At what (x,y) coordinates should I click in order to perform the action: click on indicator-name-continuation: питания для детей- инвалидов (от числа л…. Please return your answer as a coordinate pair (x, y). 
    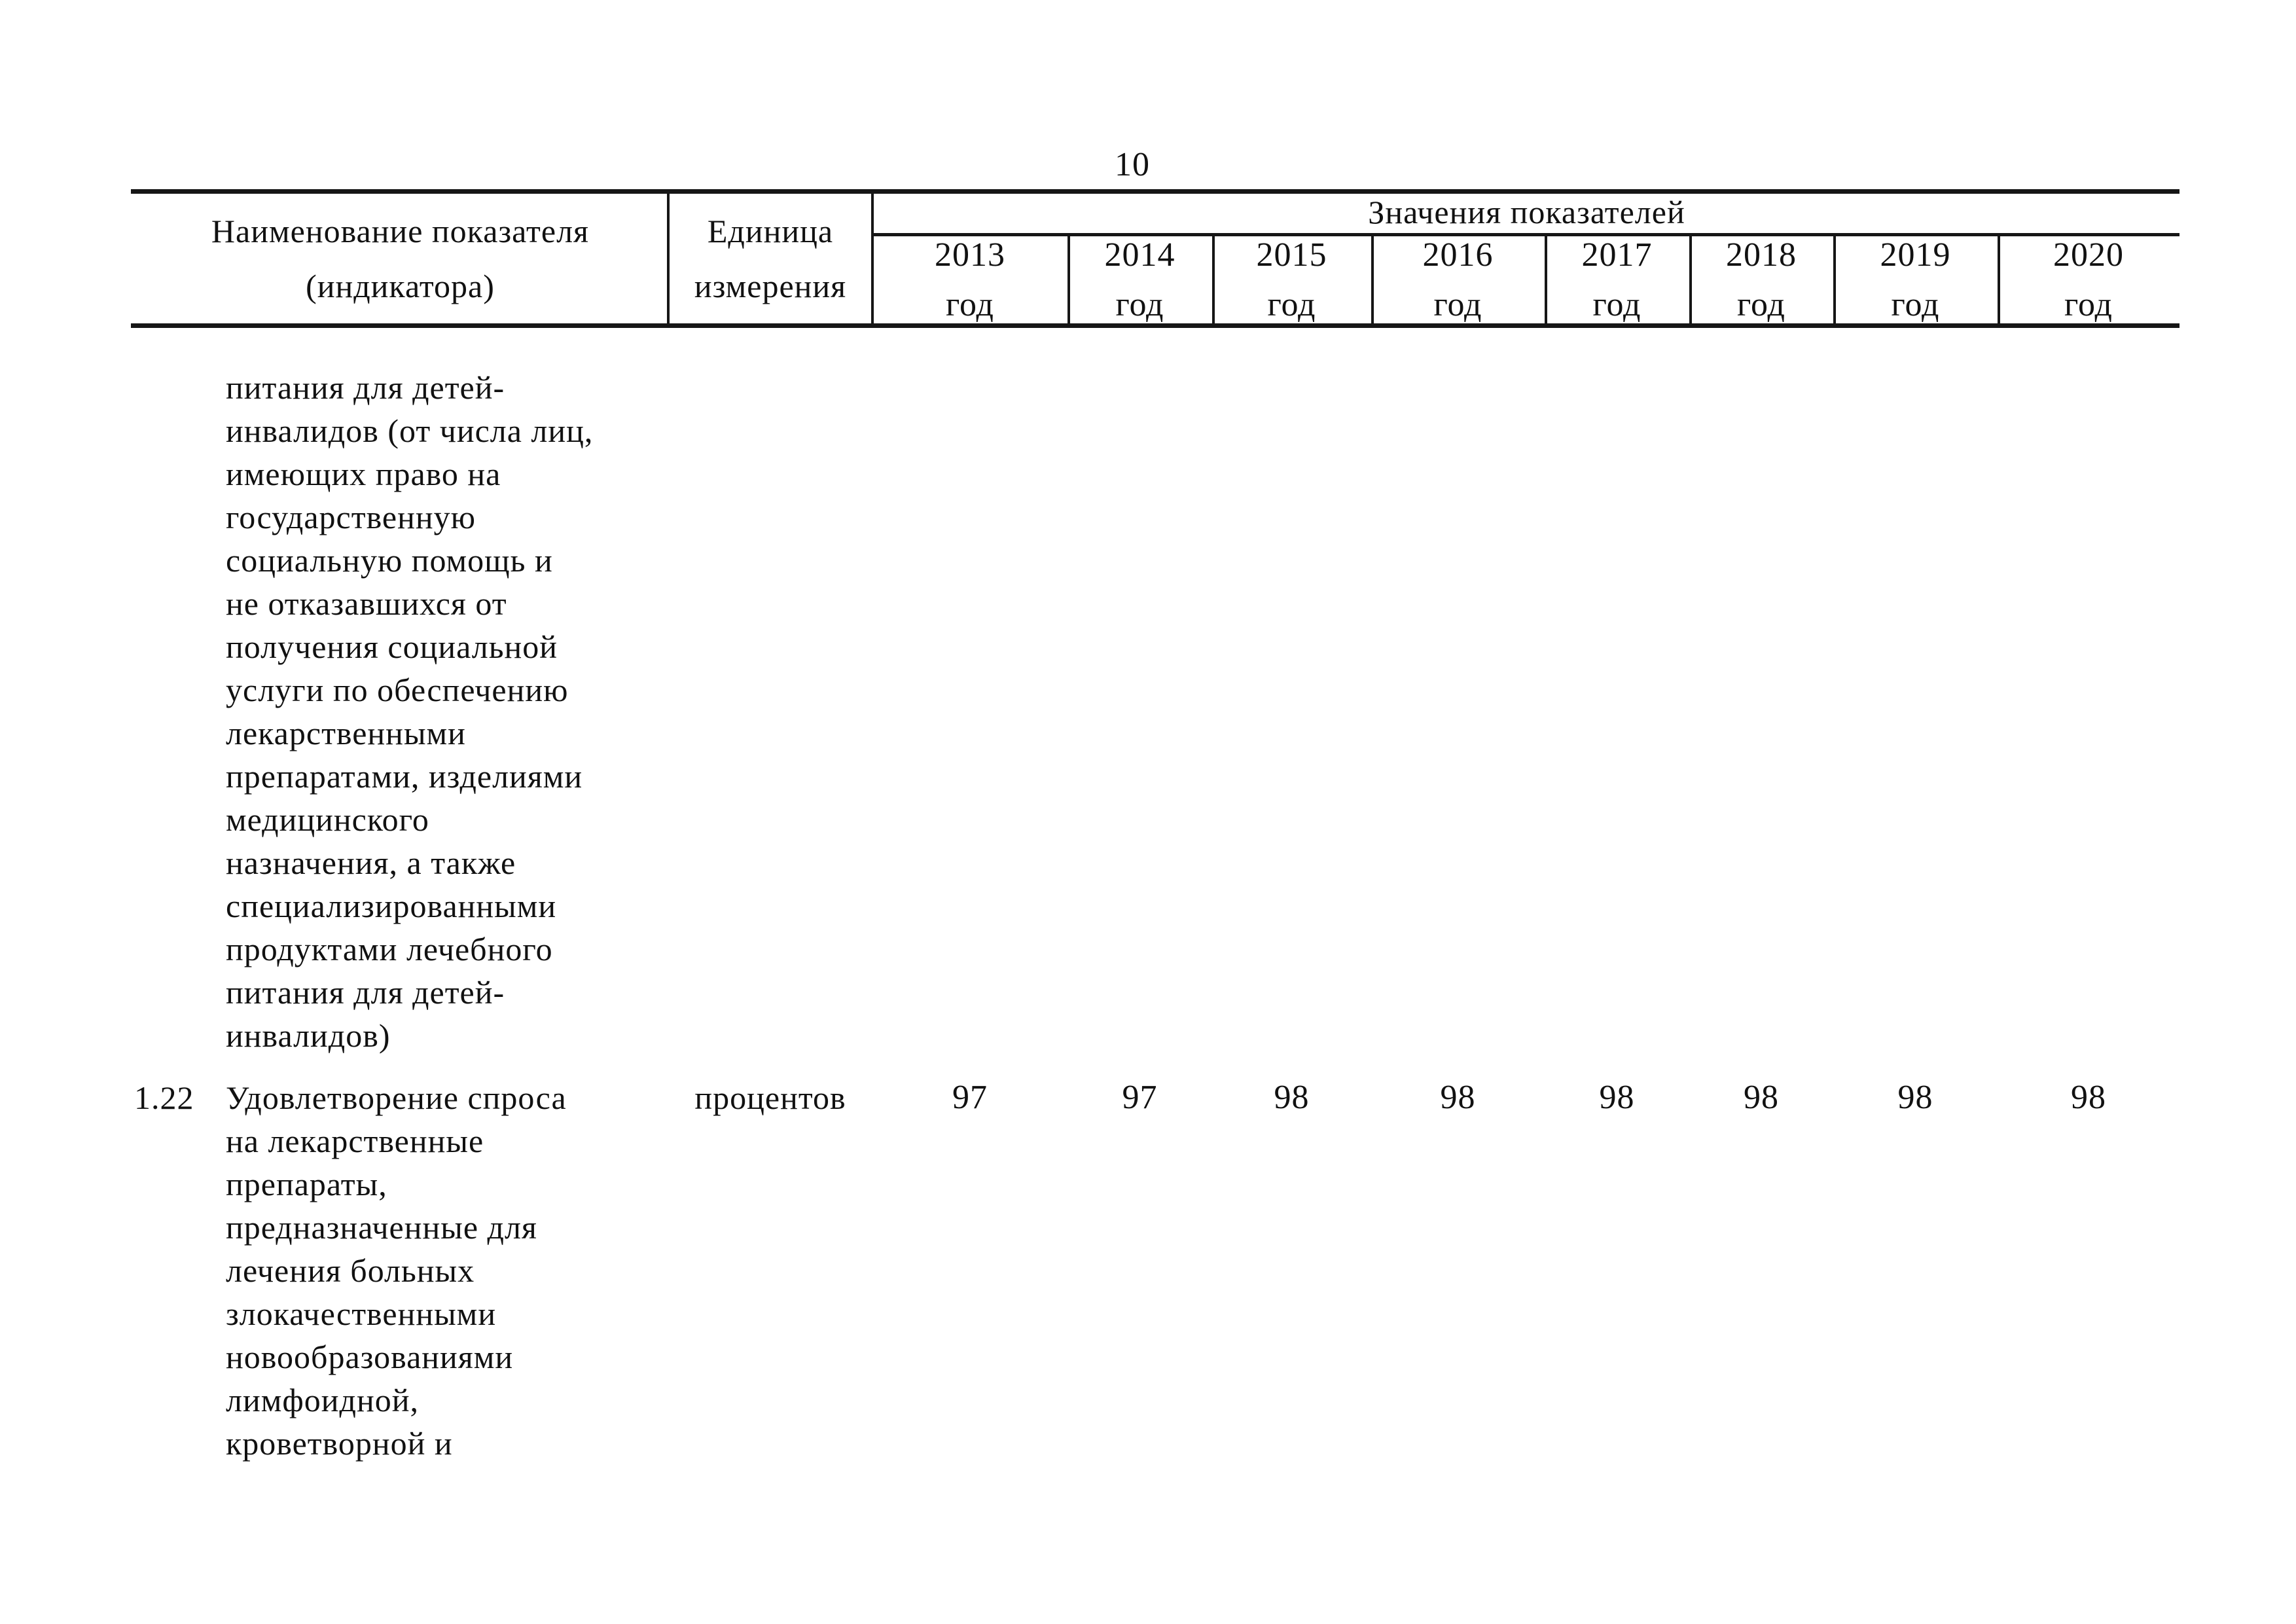
    Looking at the image, I should click on (410, 711).